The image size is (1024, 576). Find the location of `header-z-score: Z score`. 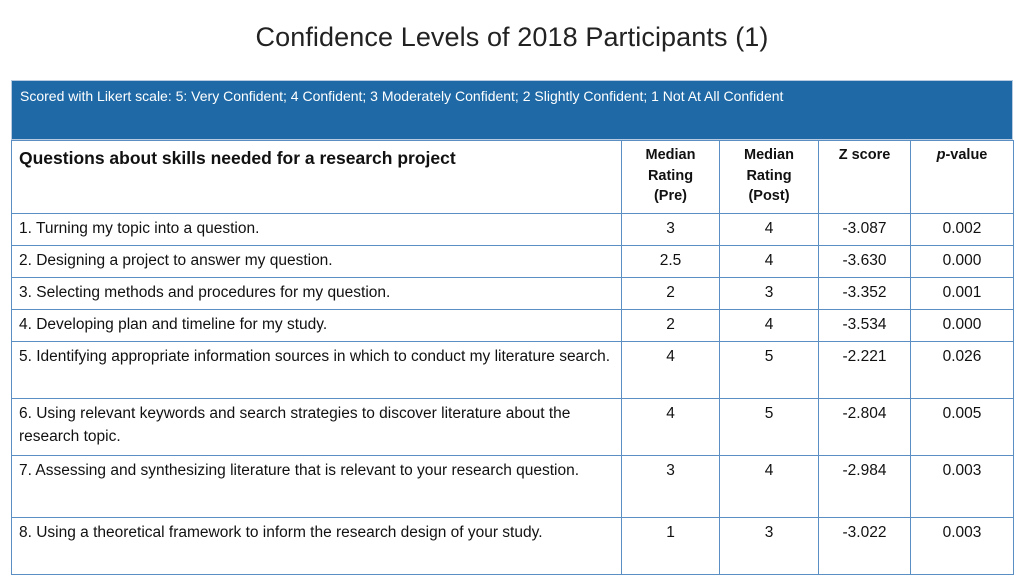

header-z-score: Z score is located at coordinates (864, 177).